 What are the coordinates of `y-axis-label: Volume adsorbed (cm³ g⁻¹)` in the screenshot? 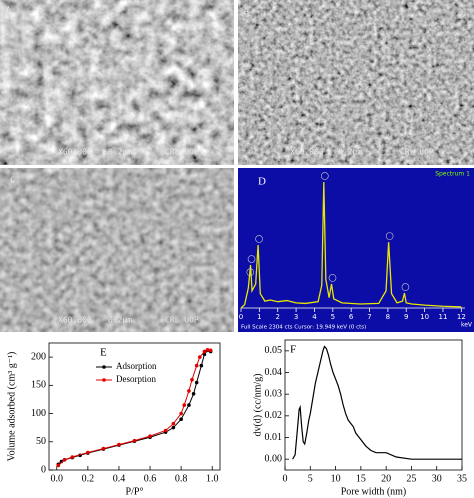 It's located at (11, 407).